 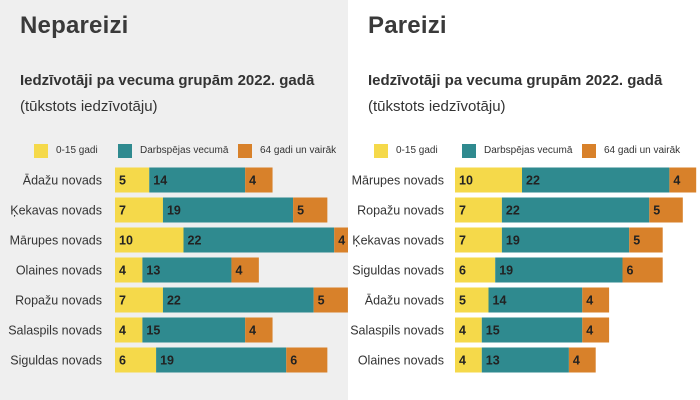 What do you see at coordinates (56, 241) in the screenshot?
I see `category-label: Mārupes novads` at bounding box center [56, 241].